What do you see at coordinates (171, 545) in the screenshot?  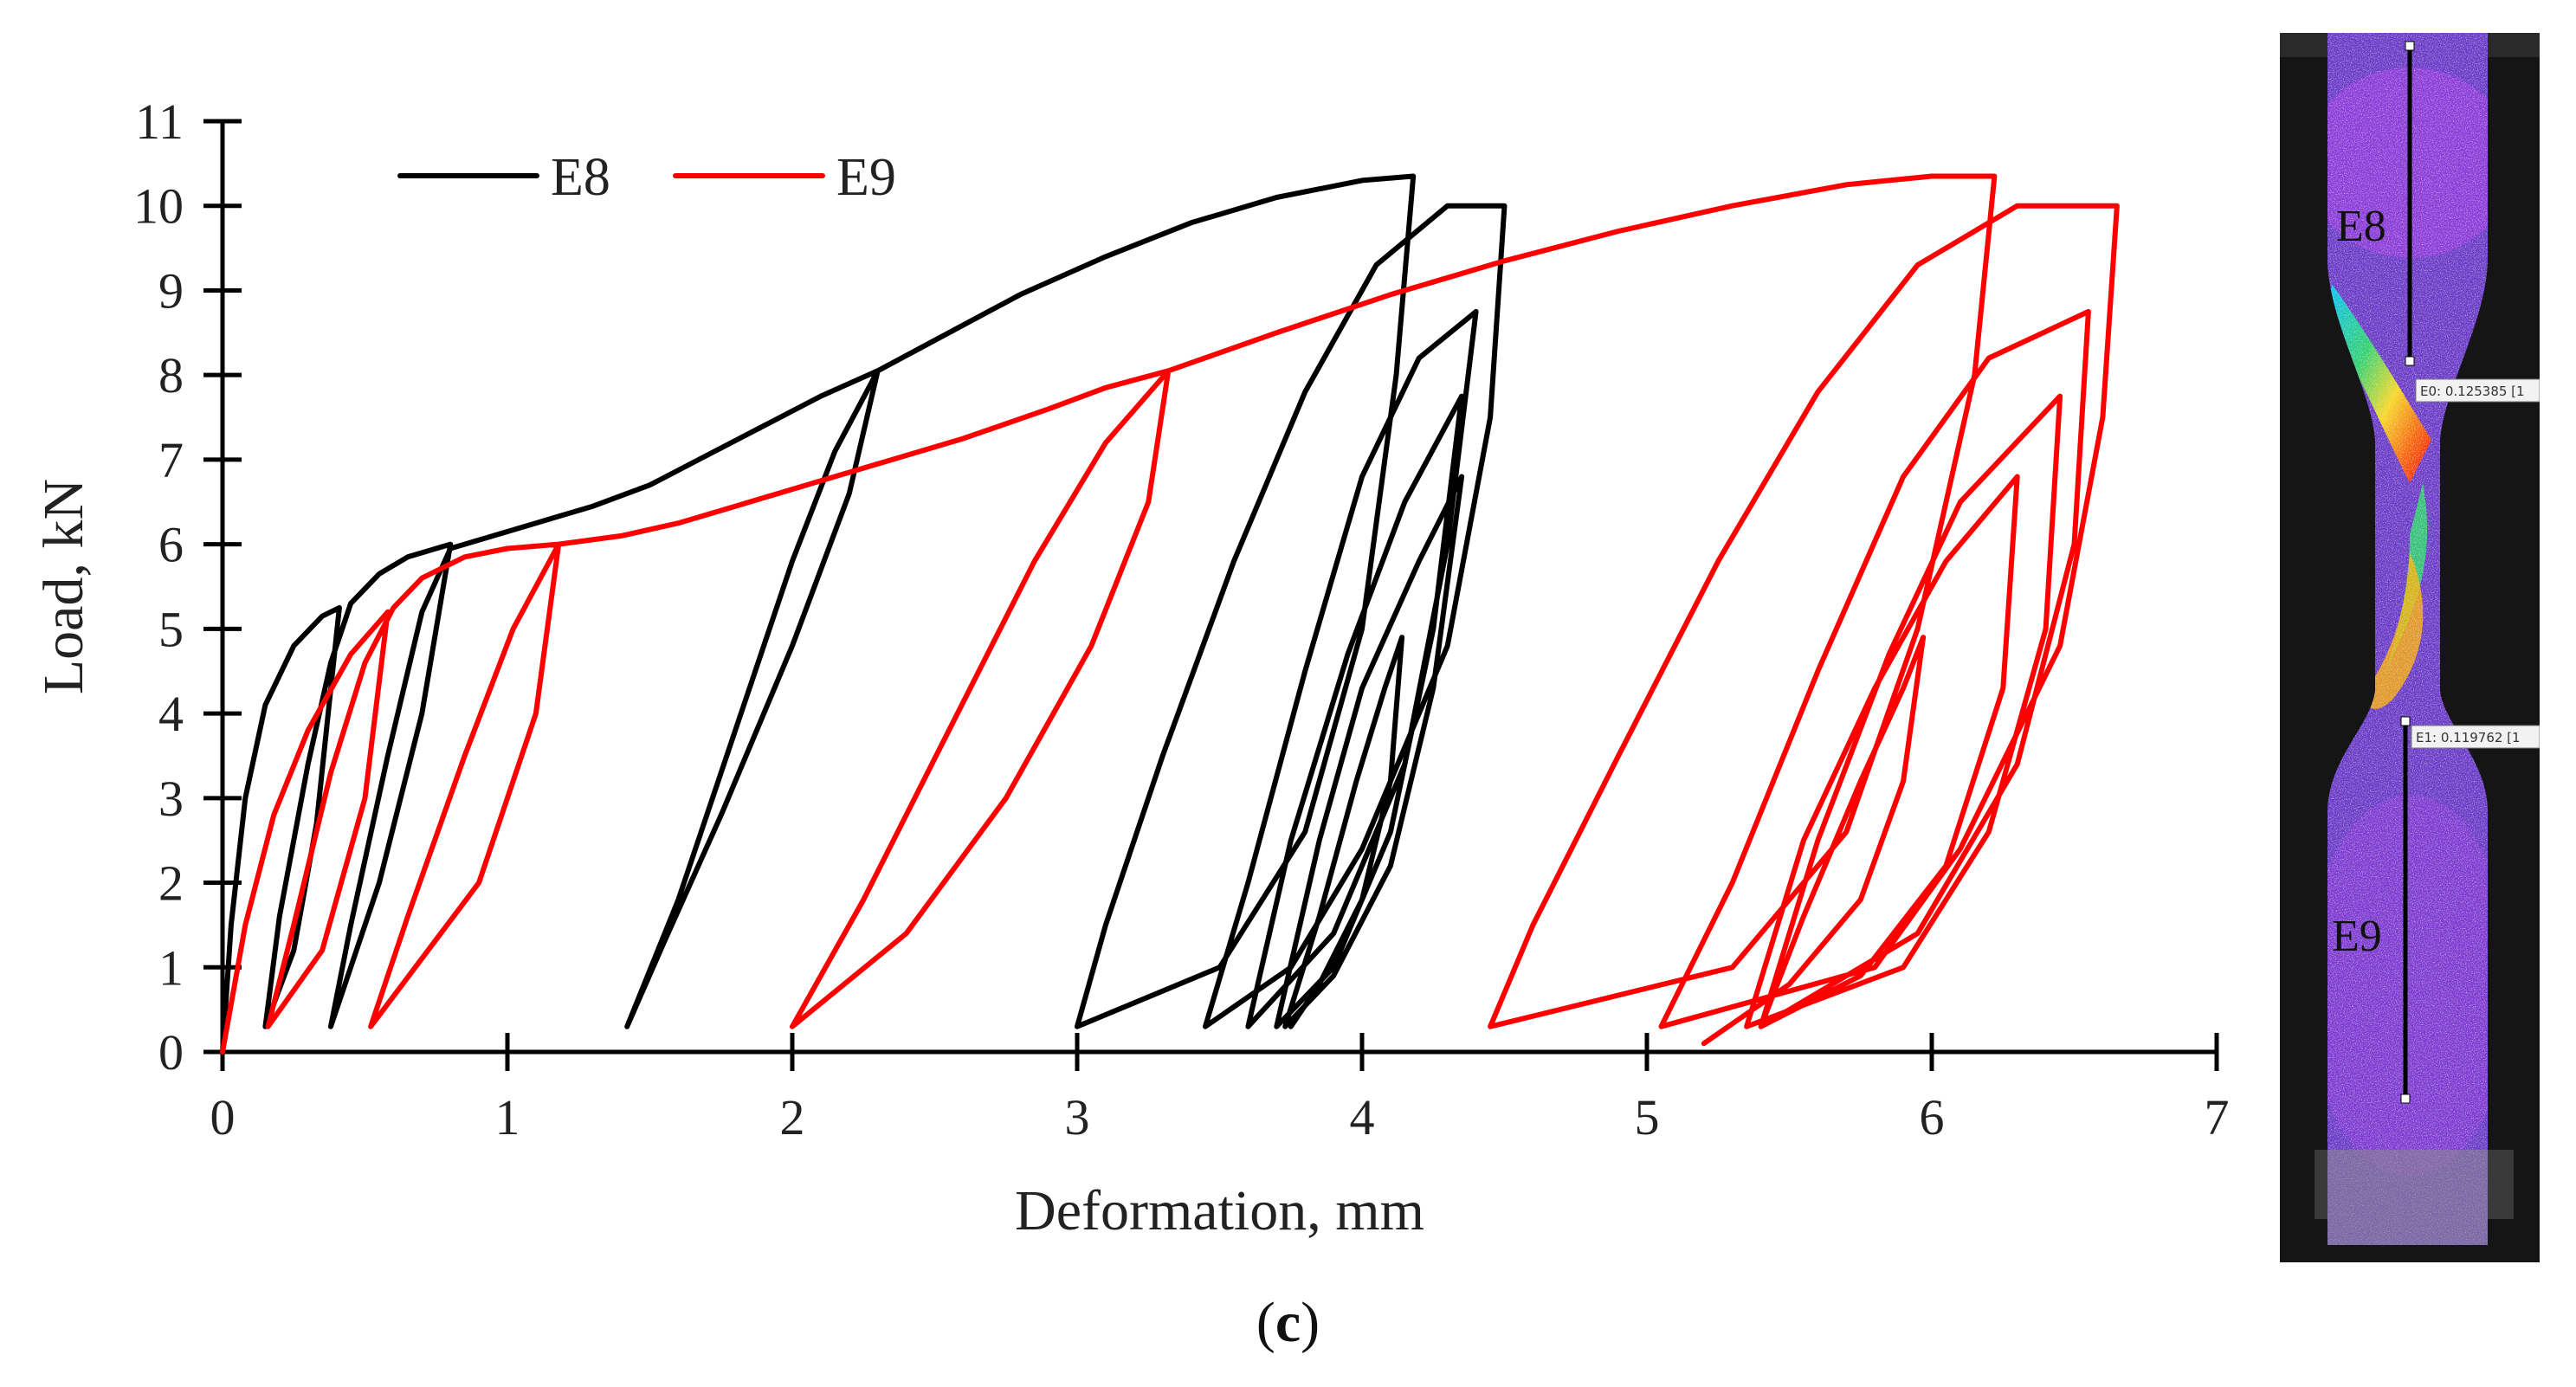 I see `y-tick-label: 6` at bounding box center [171, 545].